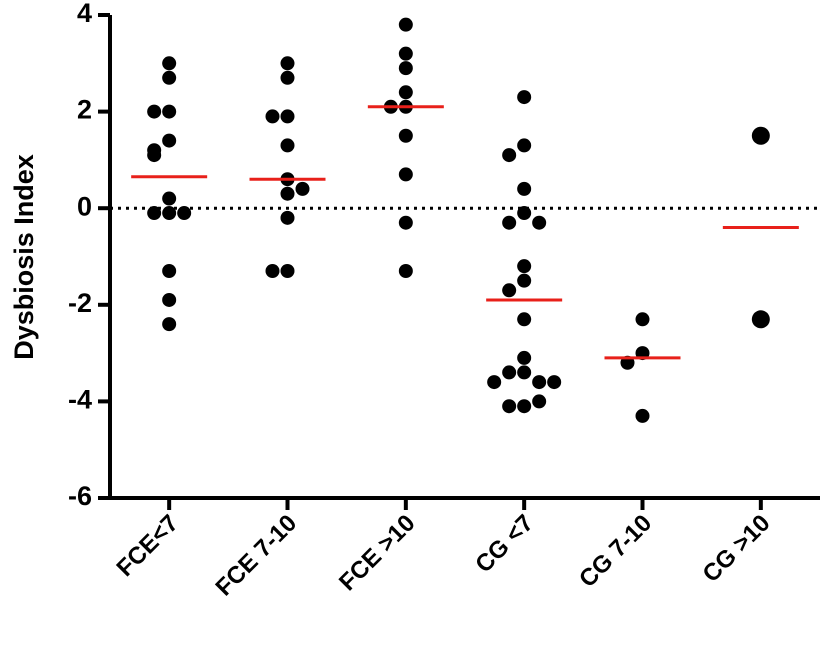  I want to click on y-tick-label: -2, so click(80, 303).